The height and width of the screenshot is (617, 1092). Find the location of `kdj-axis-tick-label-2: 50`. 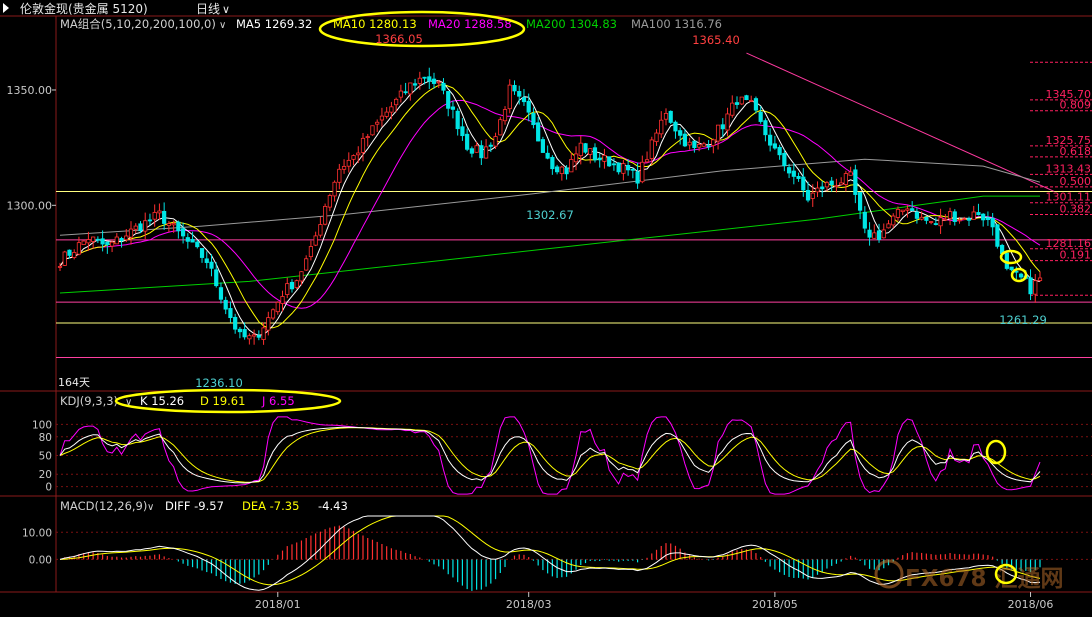

kdj-axis-tick-label-2: 50 is located at coordinates (45, 457).